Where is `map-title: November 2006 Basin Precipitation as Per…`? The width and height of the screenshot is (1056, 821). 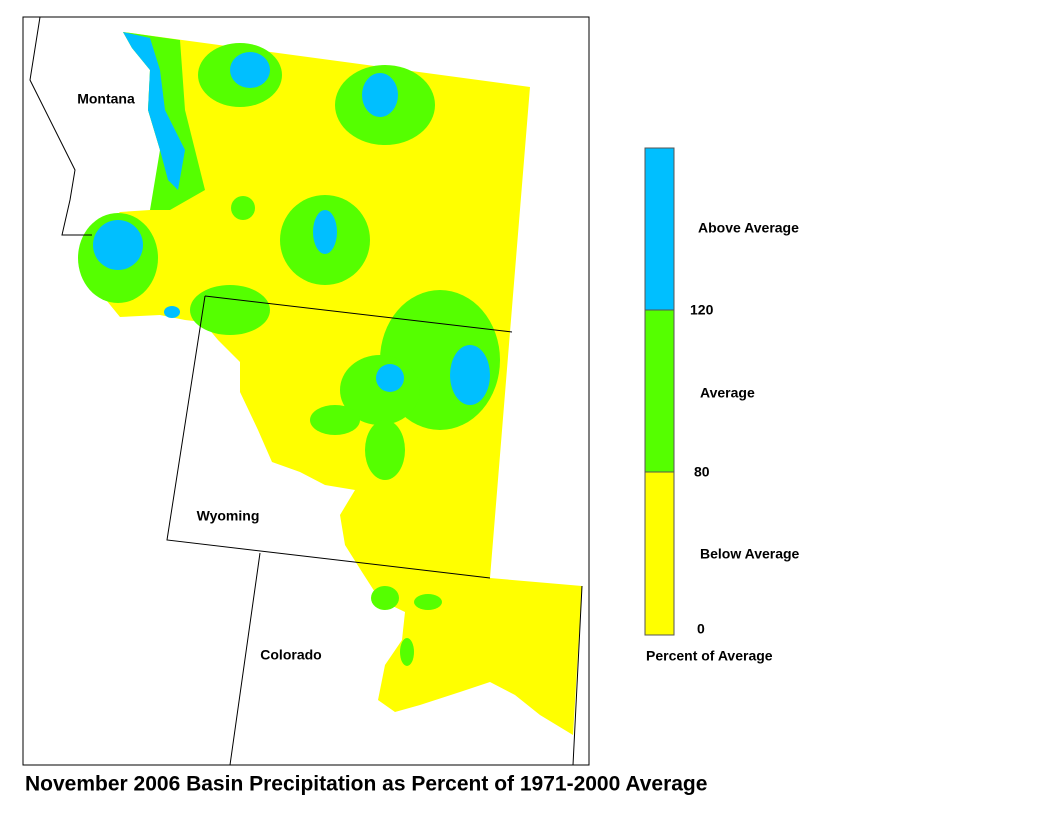 map-title: November 2006 Basin Precipitation as Per… is located at coordinates (366, 784).